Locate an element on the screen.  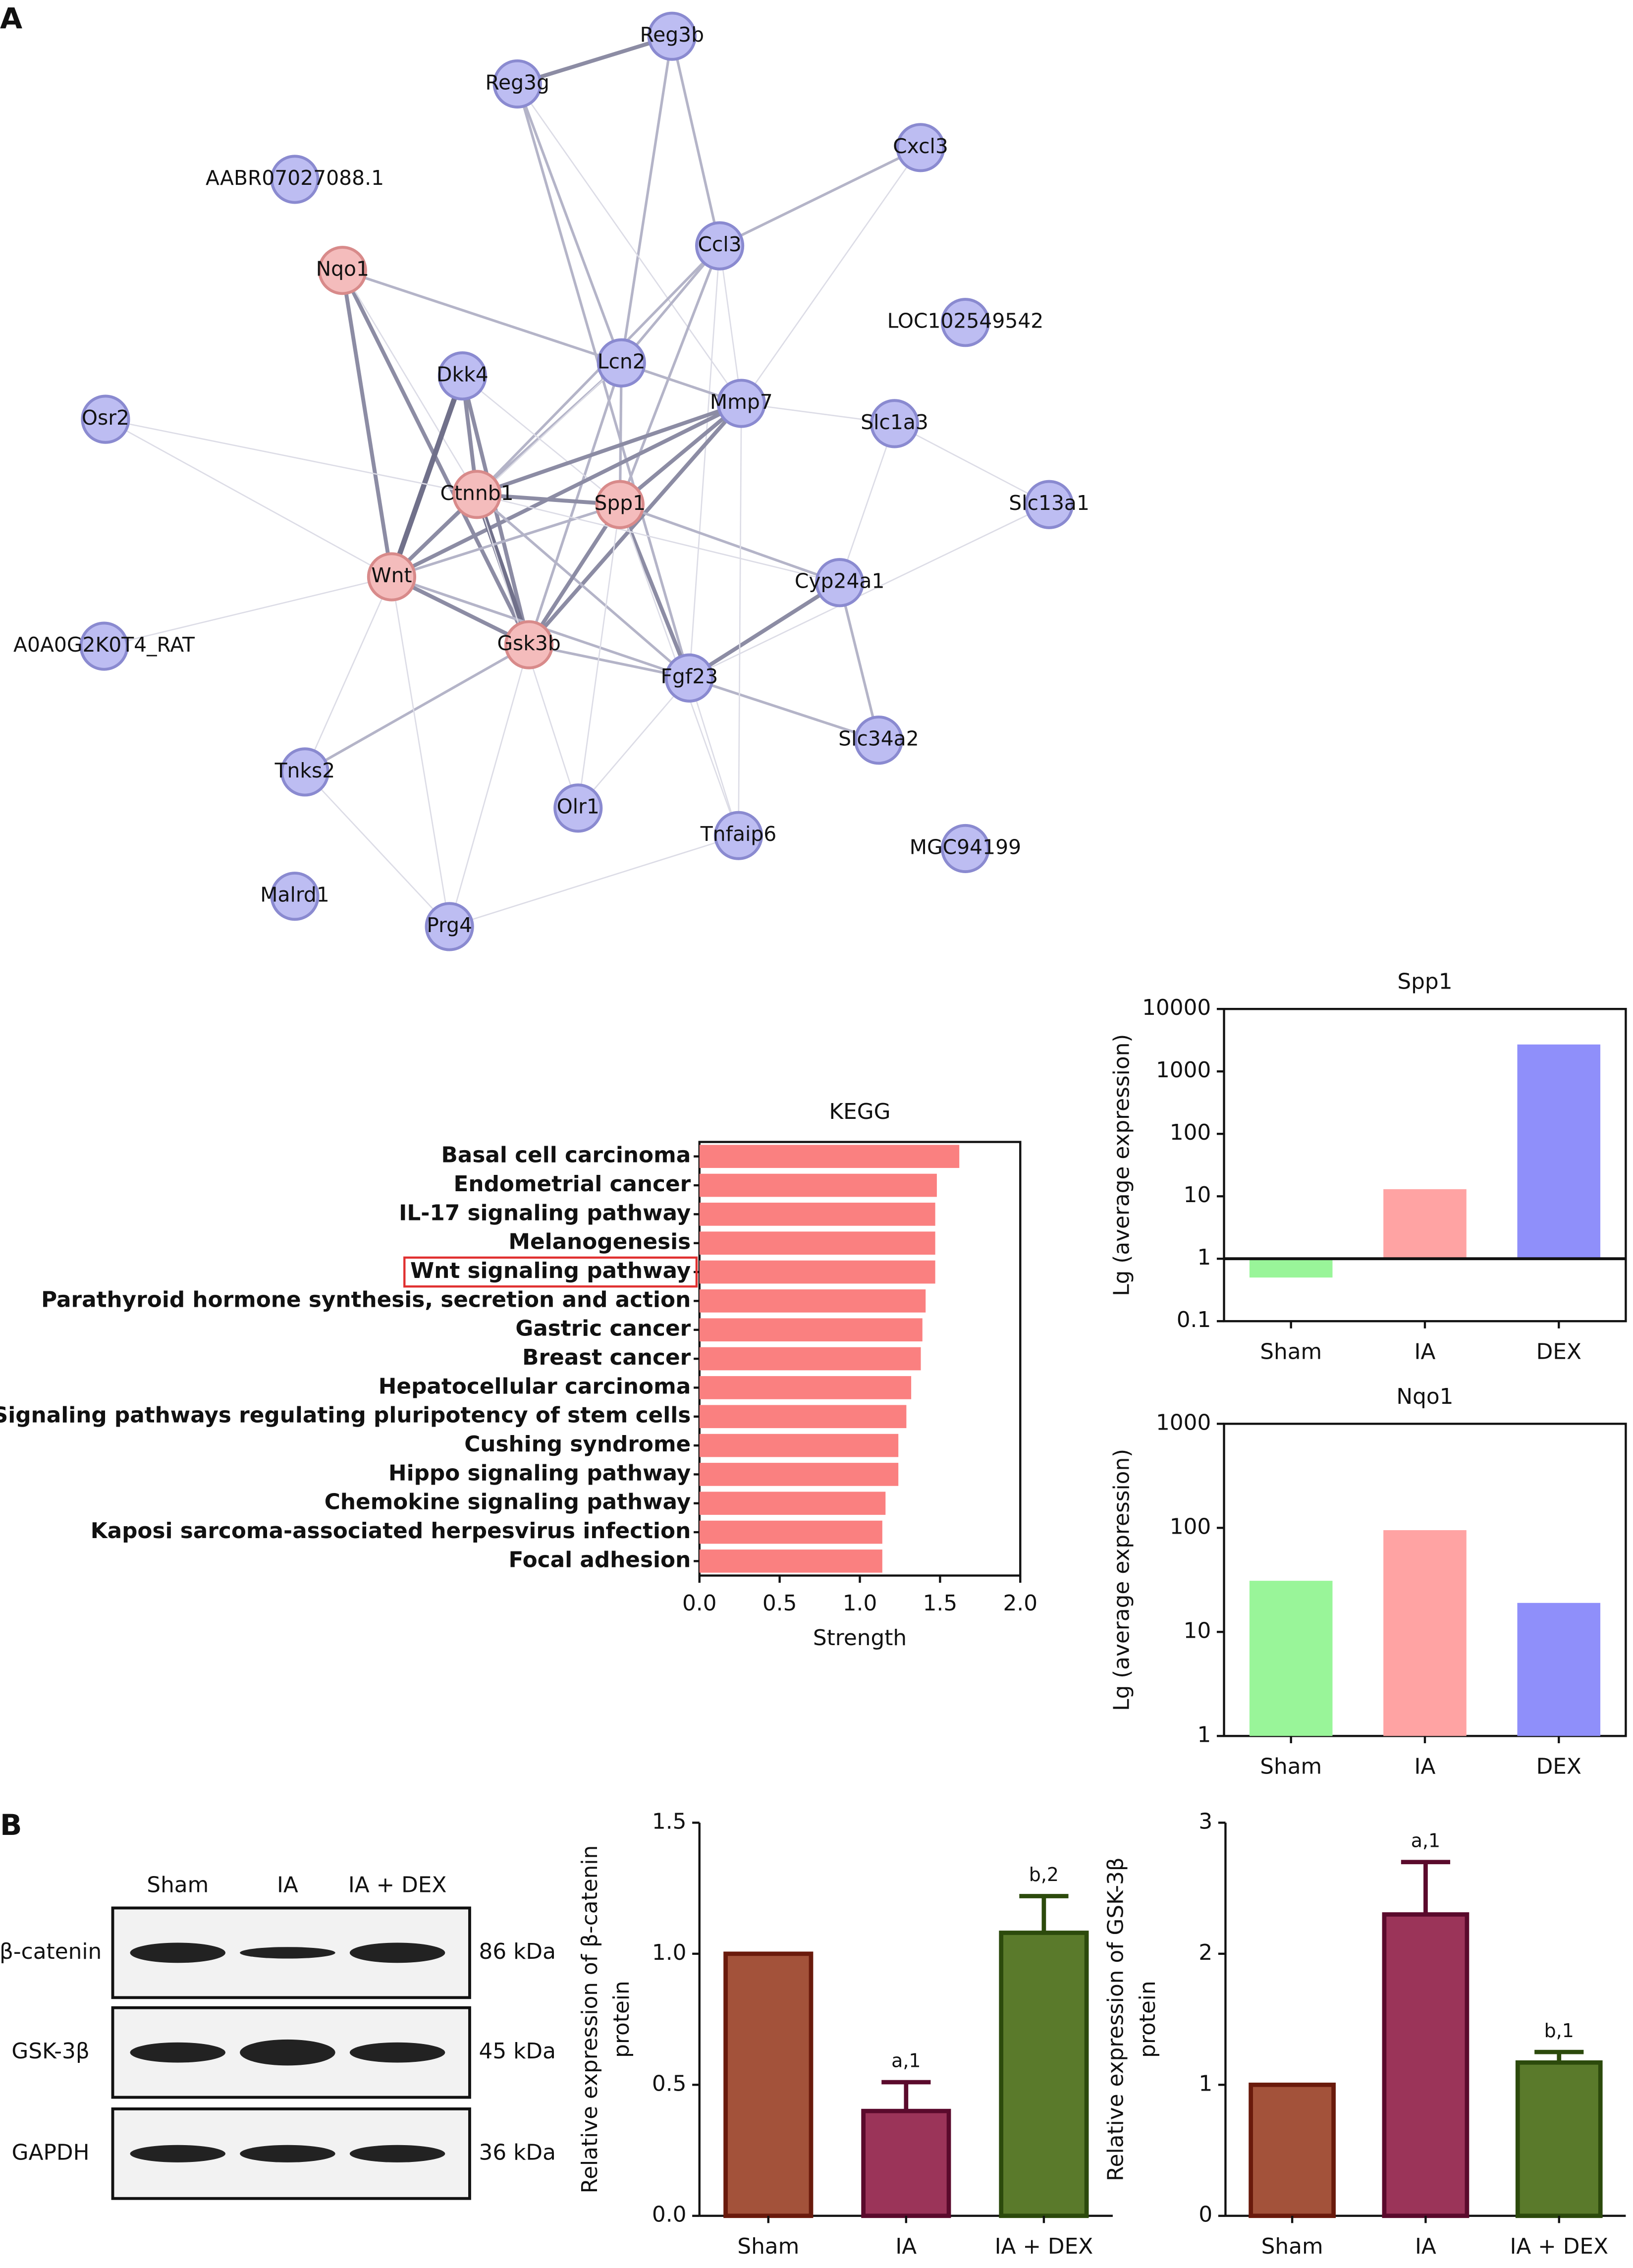
node-label: Ccl3 is located at coordinates (719, 244).